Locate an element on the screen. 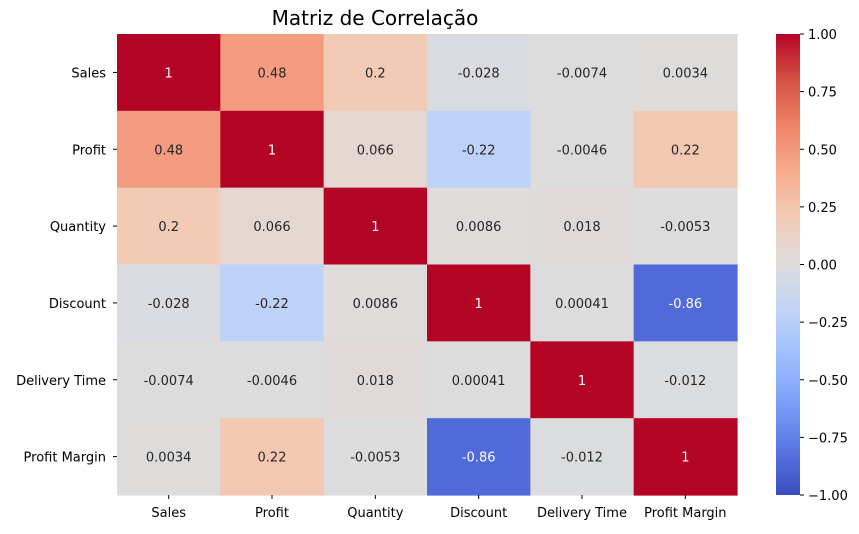 The image size is (859, 534). colorbar-tick-label: 1.00 is located at coordinates (822, 35).